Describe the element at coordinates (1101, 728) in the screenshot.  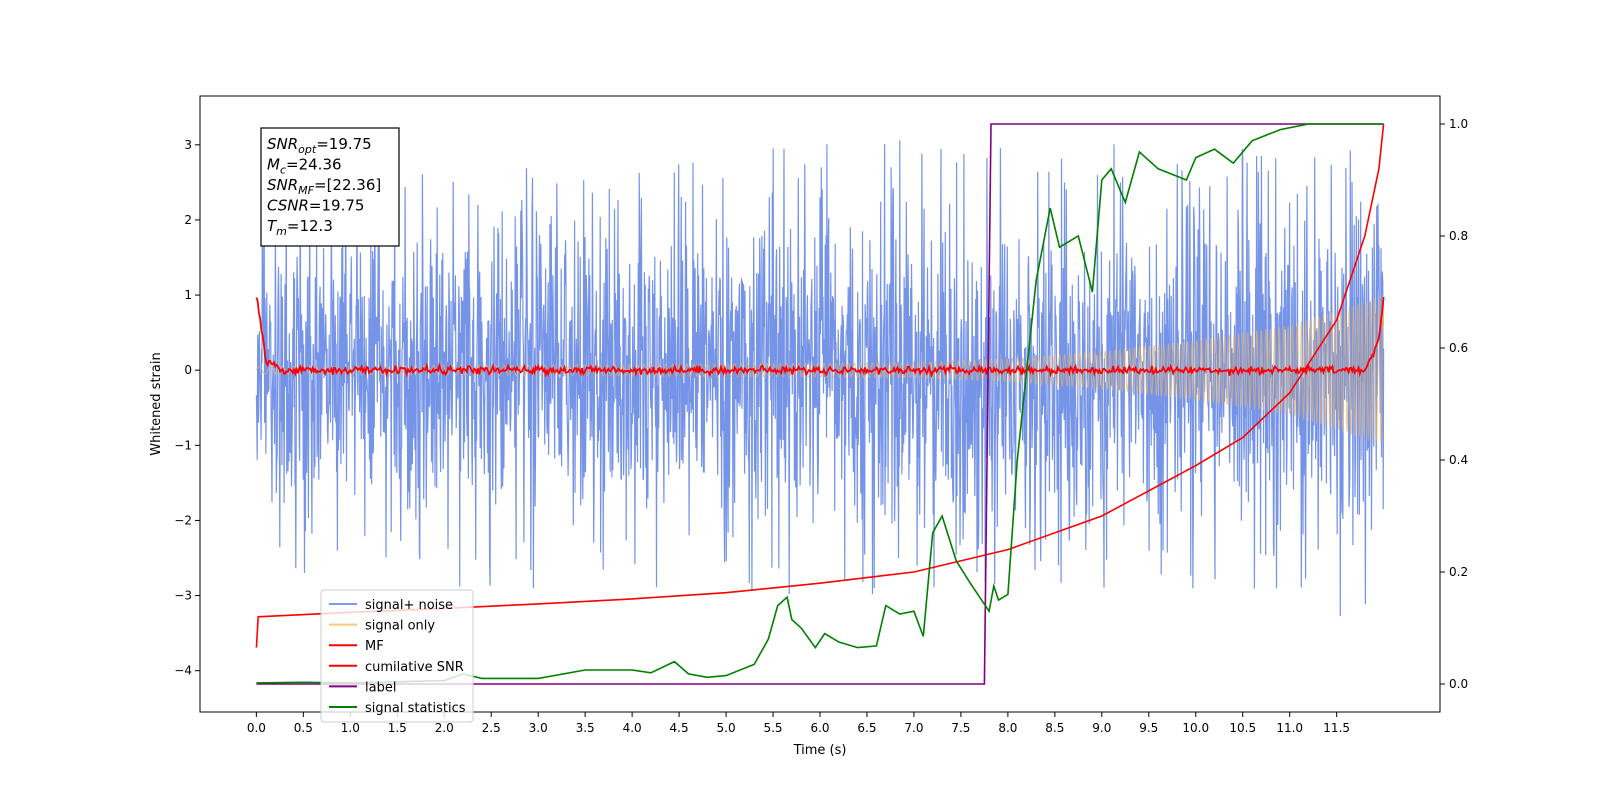
I see `x-tick-label: 9.0` at that location.